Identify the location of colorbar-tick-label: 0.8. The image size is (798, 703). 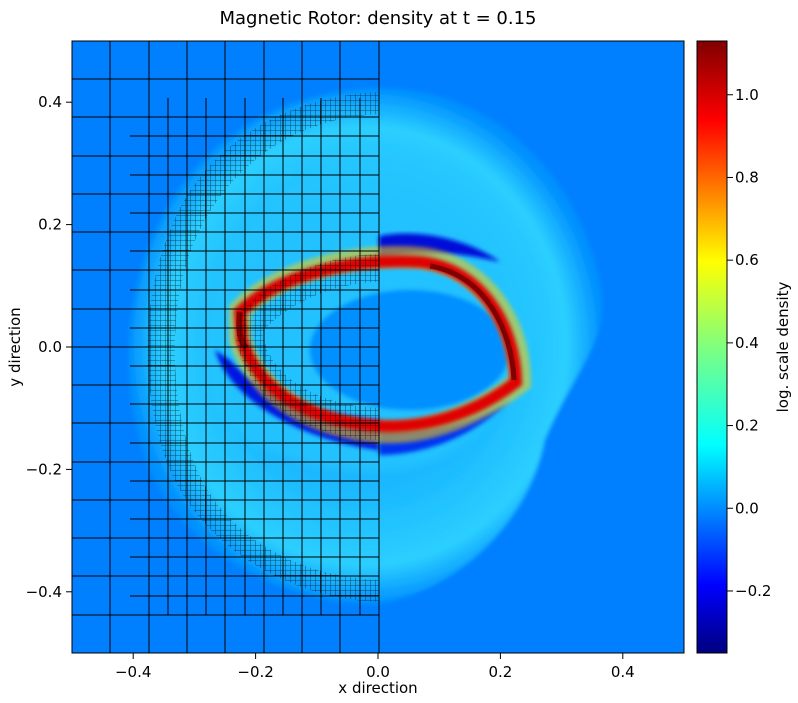
(747, 177).